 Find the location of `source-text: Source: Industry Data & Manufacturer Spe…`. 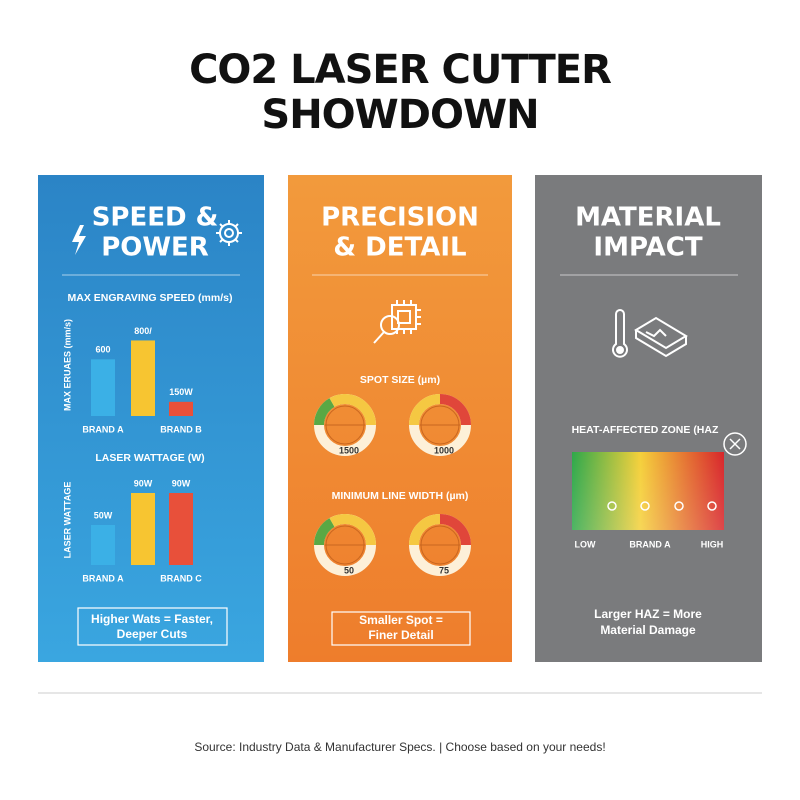

source-text: Source: Industry Data & Manufacturer Spe… is located at coordinates (399, 747).